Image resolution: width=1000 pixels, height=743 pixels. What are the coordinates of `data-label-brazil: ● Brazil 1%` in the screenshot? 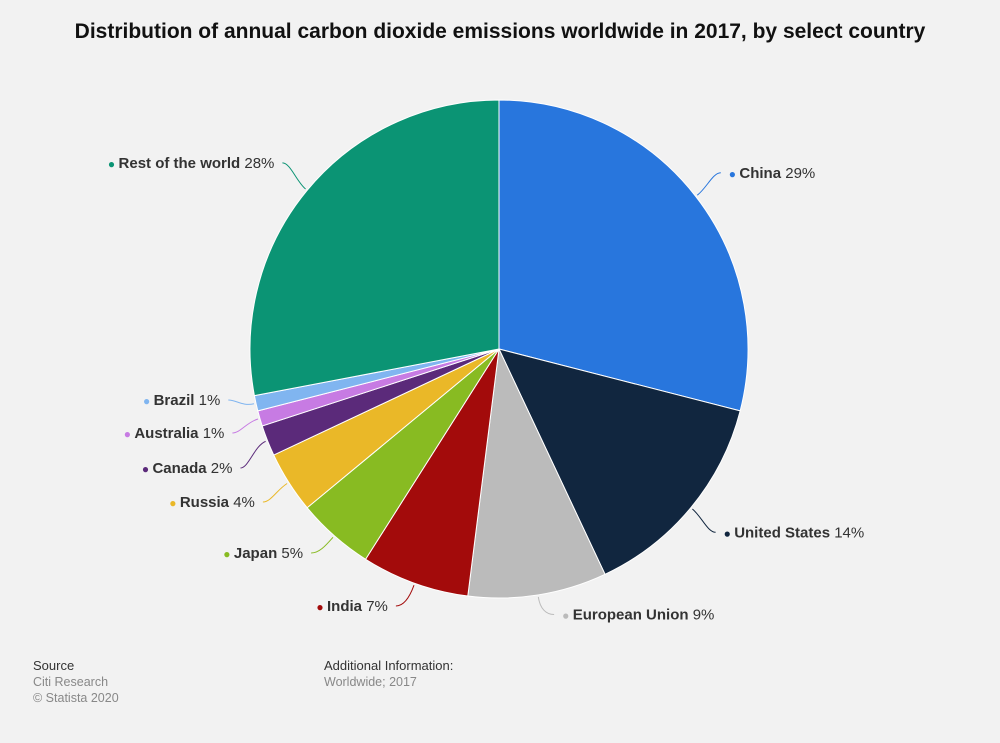 It's located at (181, 400).